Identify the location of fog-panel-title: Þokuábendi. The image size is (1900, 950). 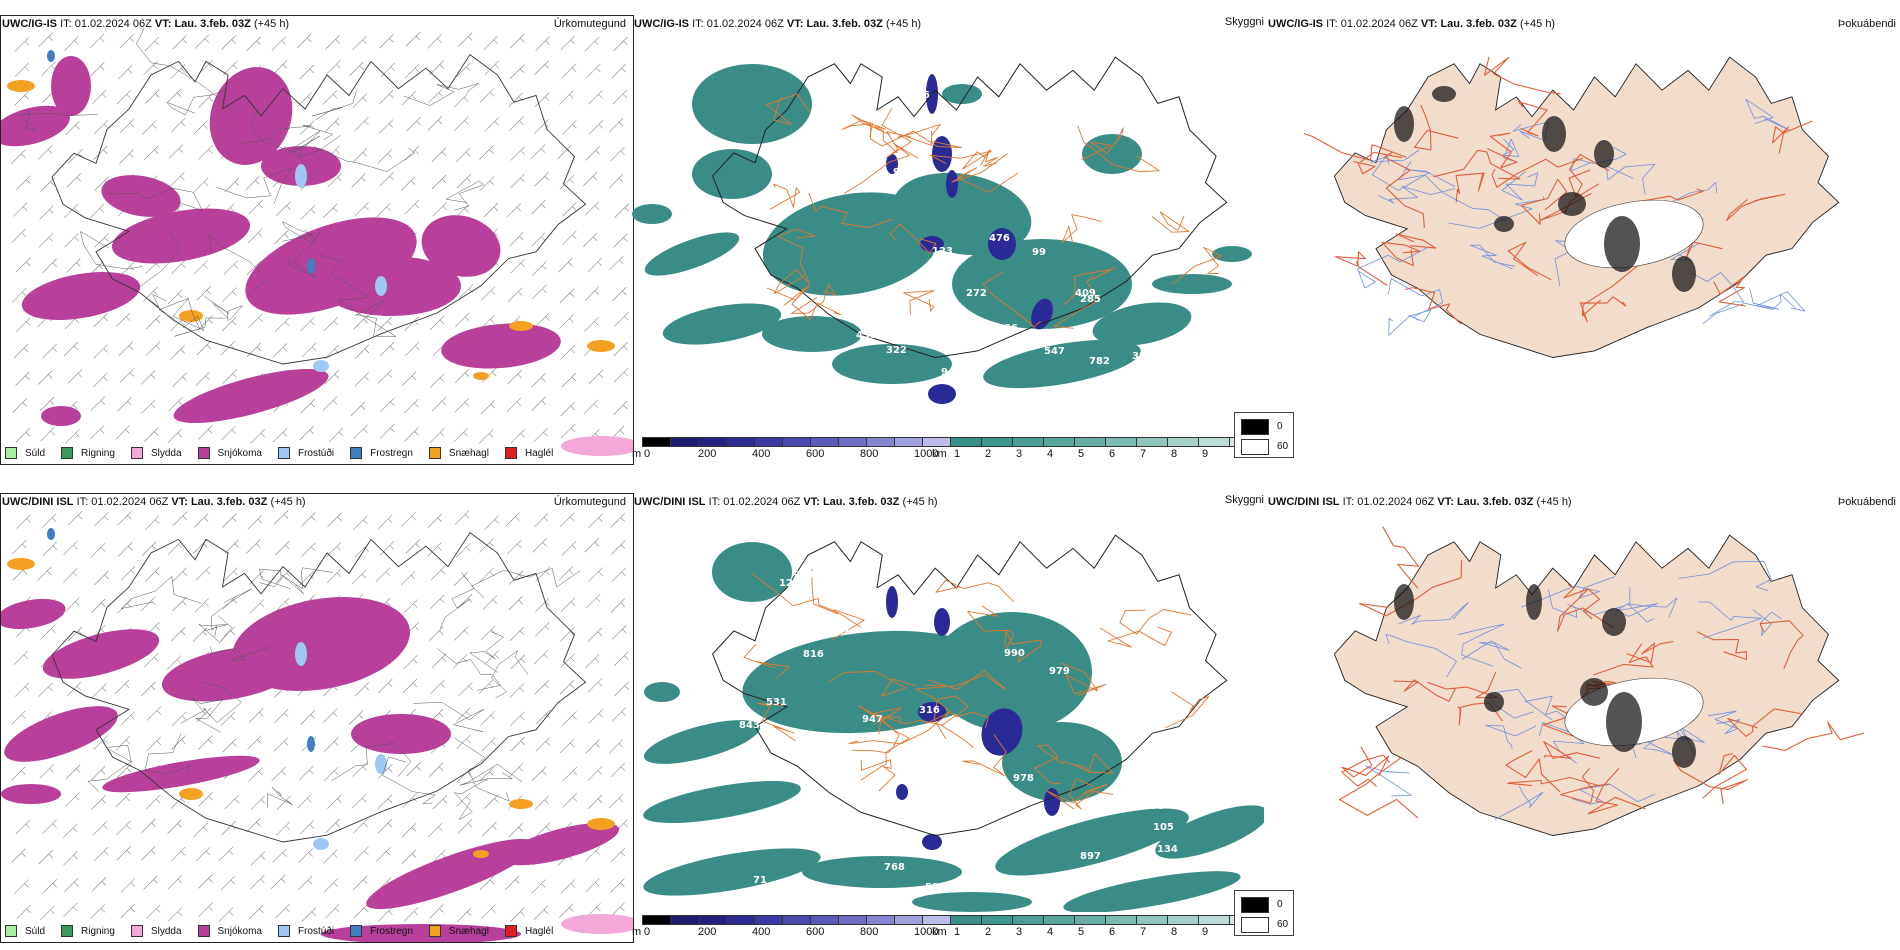
(1866, 502).